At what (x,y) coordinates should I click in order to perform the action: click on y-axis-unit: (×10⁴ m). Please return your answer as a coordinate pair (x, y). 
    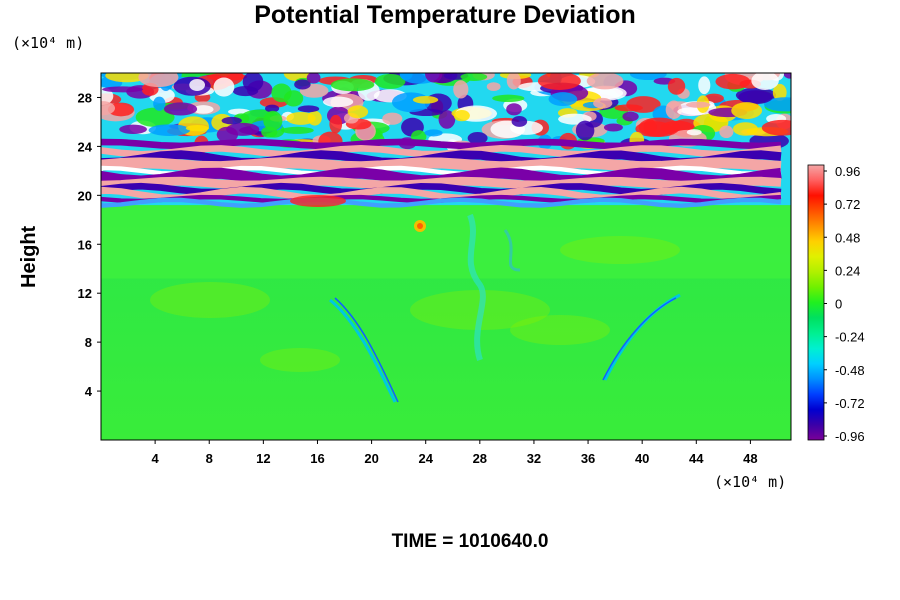
    Looking at the image, I should click on (48, 43).